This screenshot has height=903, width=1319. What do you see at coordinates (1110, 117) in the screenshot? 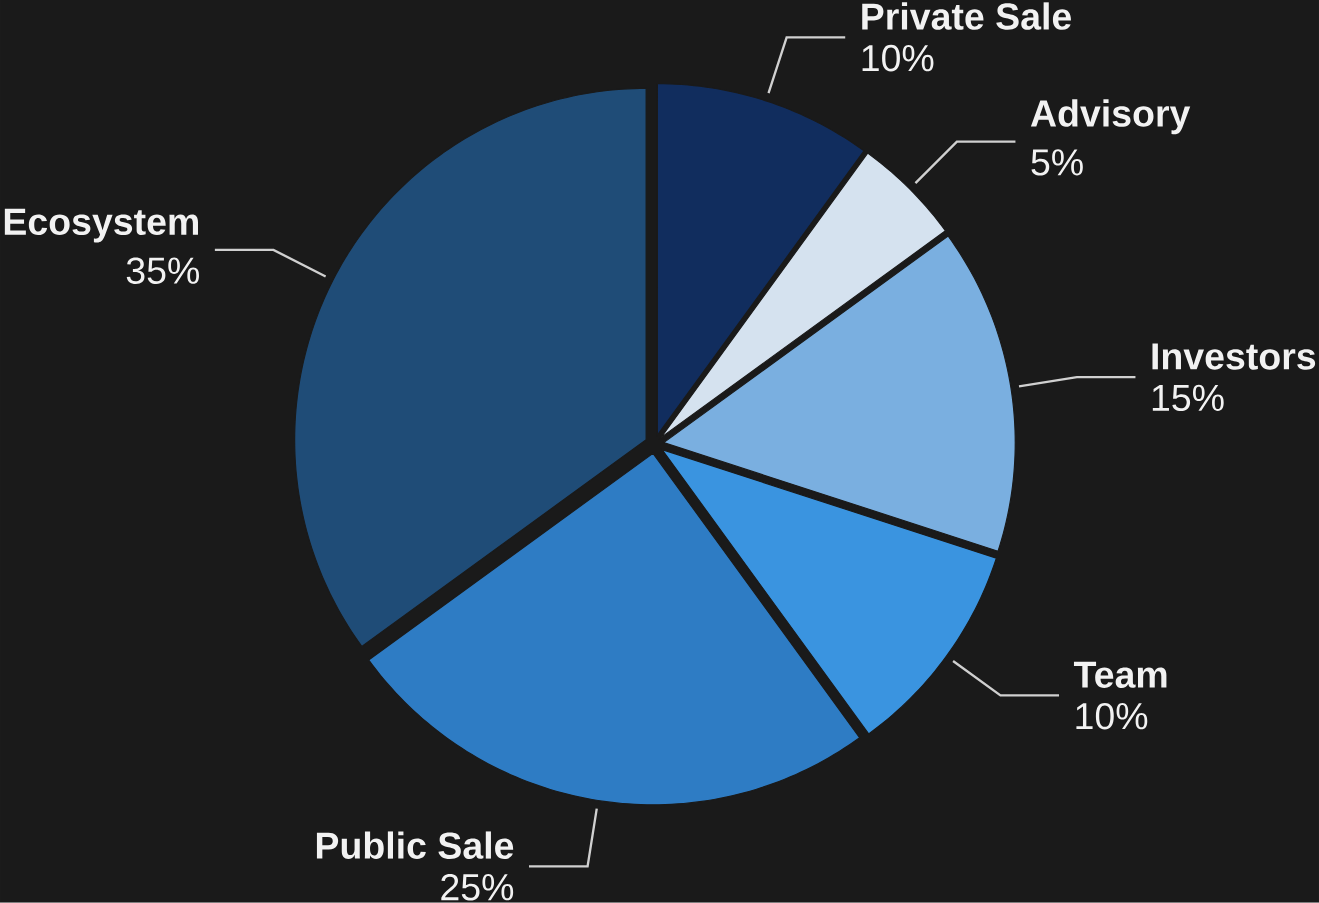
I see `slice-label: Advisory` at bounding box center [1110, 117].